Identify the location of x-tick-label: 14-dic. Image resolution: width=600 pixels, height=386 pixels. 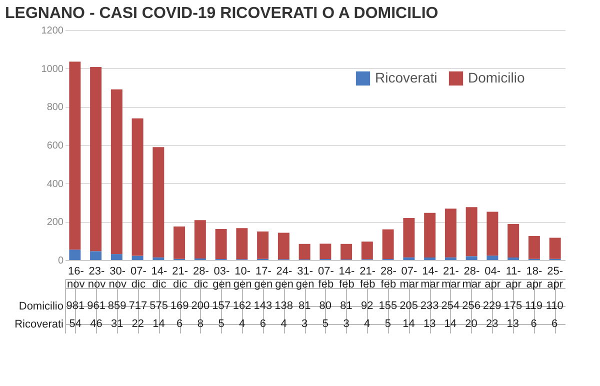
(159, 278).